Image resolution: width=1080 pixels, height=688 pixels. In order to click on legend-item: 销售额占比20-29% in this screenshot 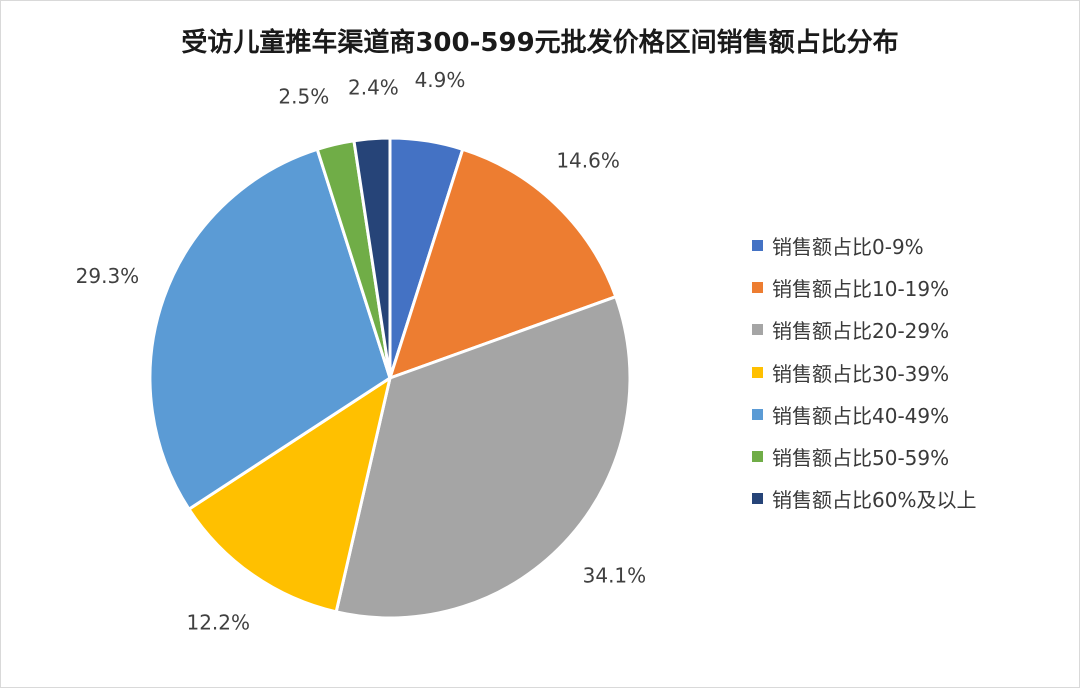, I will do `click(864, 330)`.